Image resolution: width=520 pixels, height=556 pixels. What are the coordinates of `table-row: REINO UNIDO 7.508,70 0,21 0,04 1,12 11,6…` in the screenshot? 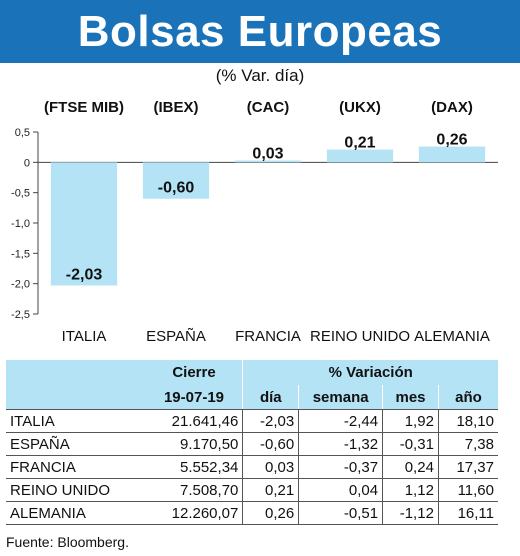 It's located at (252, 490).